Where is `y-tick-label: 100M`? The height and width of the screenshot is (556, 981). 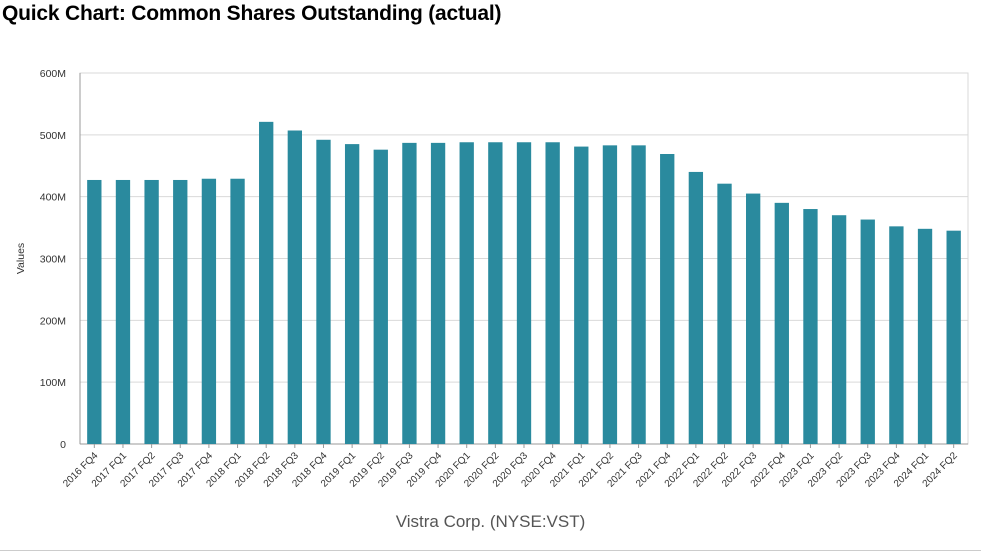
y-tick-label: 100M is located at coordinates (53, 383).